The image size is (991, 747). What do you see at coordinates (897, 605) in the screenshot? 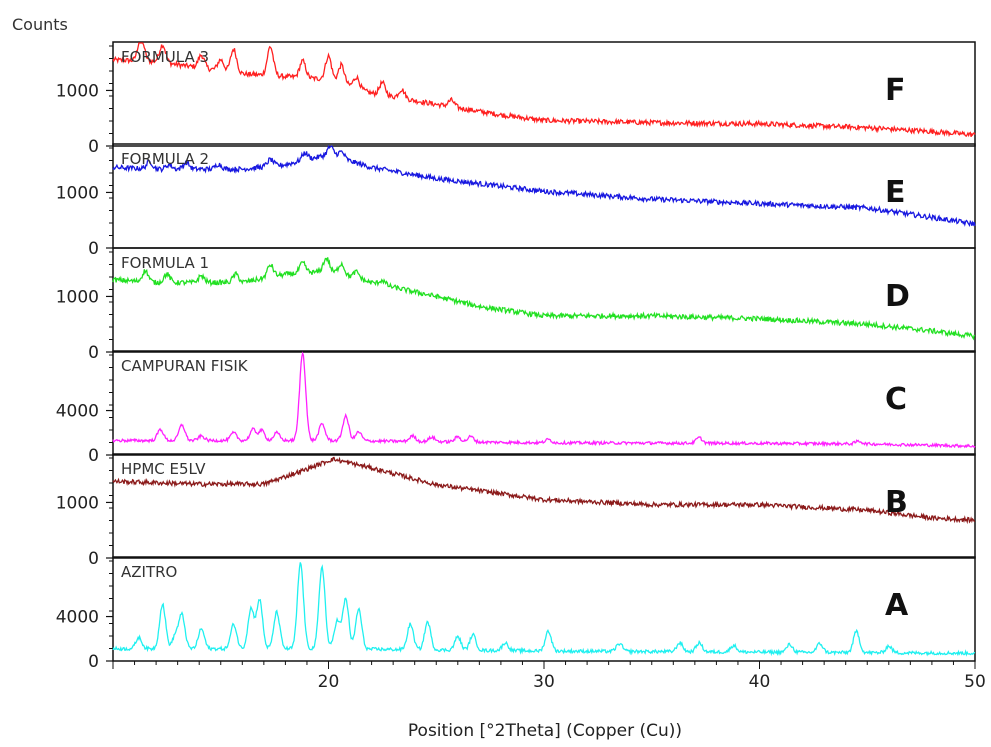
I see `panel-letter: A` at bounding box center [897, 605].